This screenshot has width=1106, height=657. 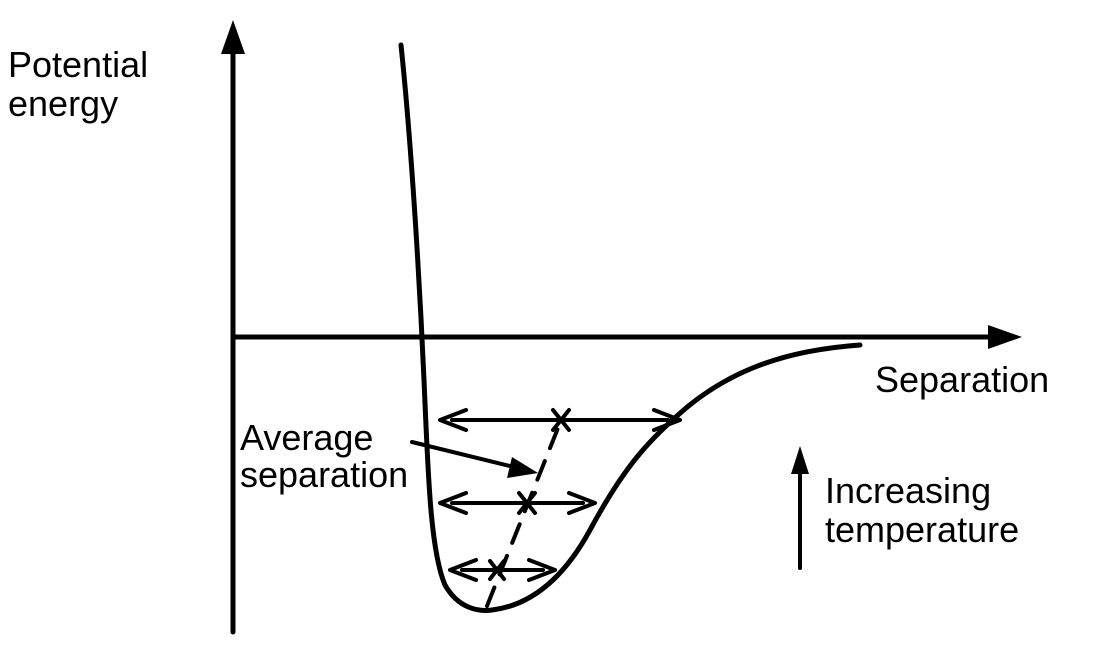 What do you see at coordinates (233, 37) in the screenshot?
I see `y-axis-arrowhead` at bounding box center [233, 37].